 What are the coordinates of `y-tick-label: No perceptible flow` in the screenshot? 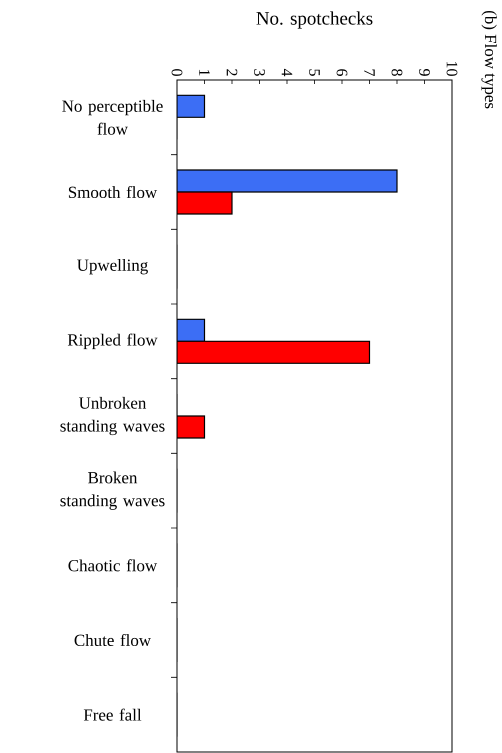 It's located at (112, 117).